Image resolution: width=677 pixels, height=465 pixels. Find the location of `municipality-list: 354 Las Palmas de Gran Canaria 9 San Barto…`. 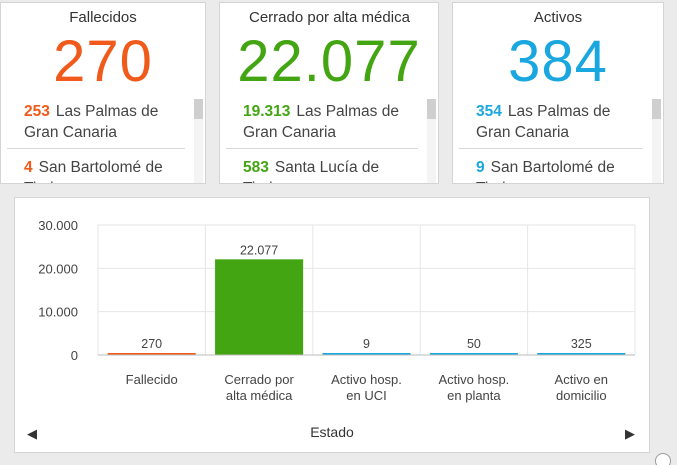

municipality-list: 354 Las Palmas de Gran Canaria 9 San Barto… is located at coordinates (551, 141).